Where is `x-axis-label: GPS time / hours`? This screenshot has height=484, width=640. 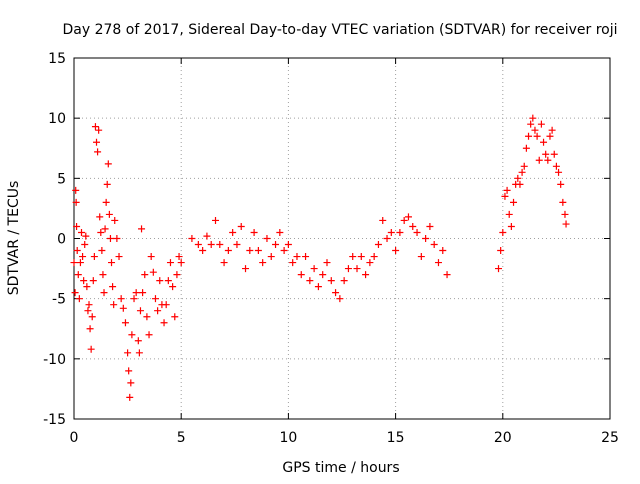 x-axis-label: GPS time / hours is located at coordinates (340, 468).